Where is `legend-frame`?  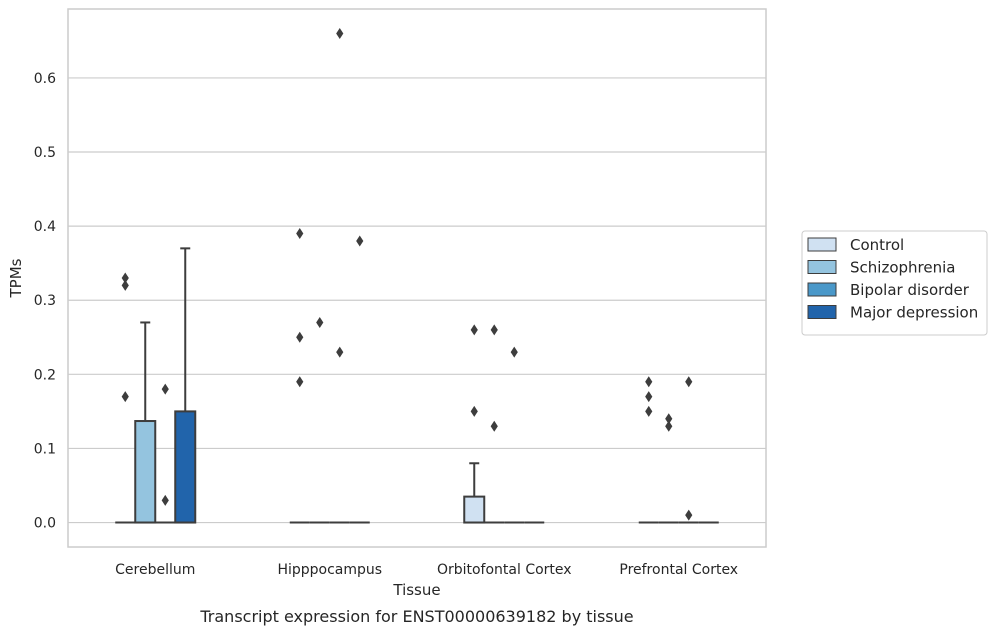 legend-frame is located at coordinates (894, 283).